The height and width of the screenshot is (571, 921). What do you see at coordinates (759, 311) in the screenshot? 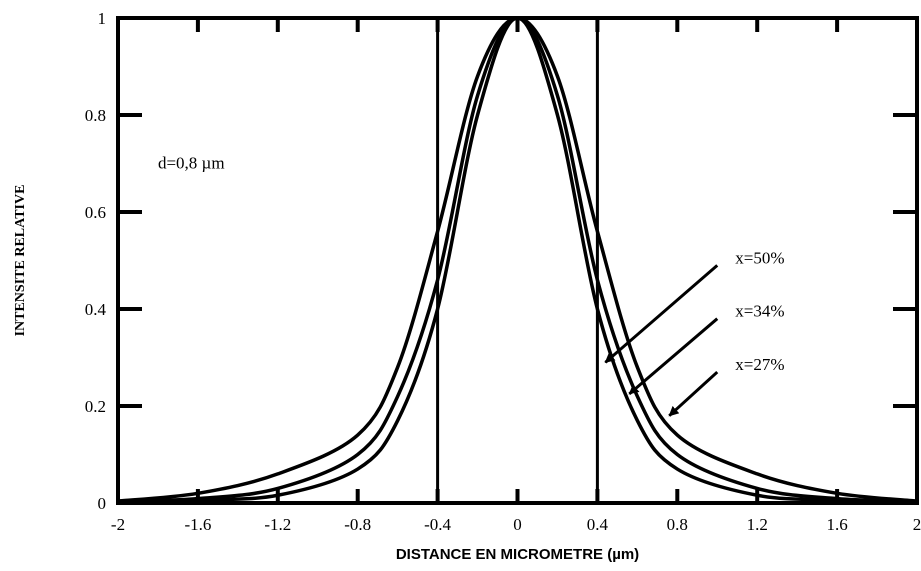
I see `series-label: x=34%` at bounding box center [759, 311].